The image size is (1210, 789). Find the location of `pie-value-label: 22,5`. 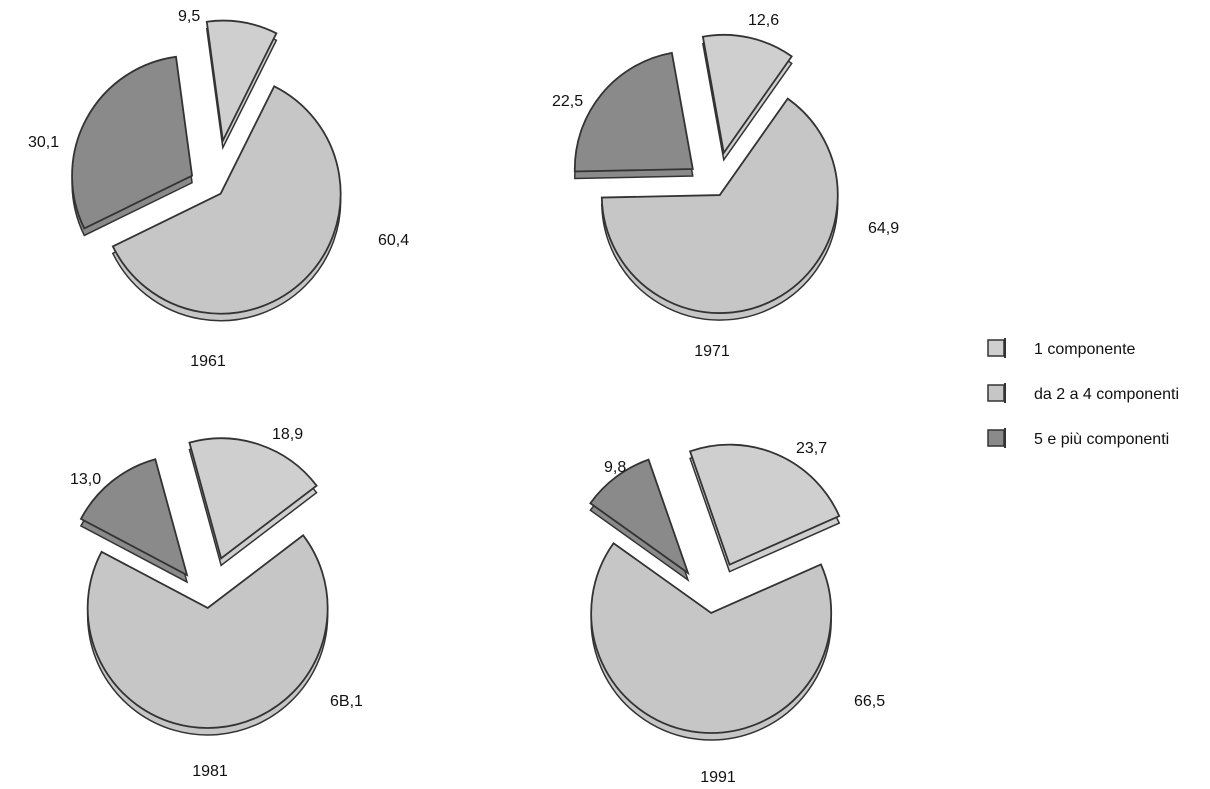

pie-value-label: 22,5 is located at coordinates (567, 101).